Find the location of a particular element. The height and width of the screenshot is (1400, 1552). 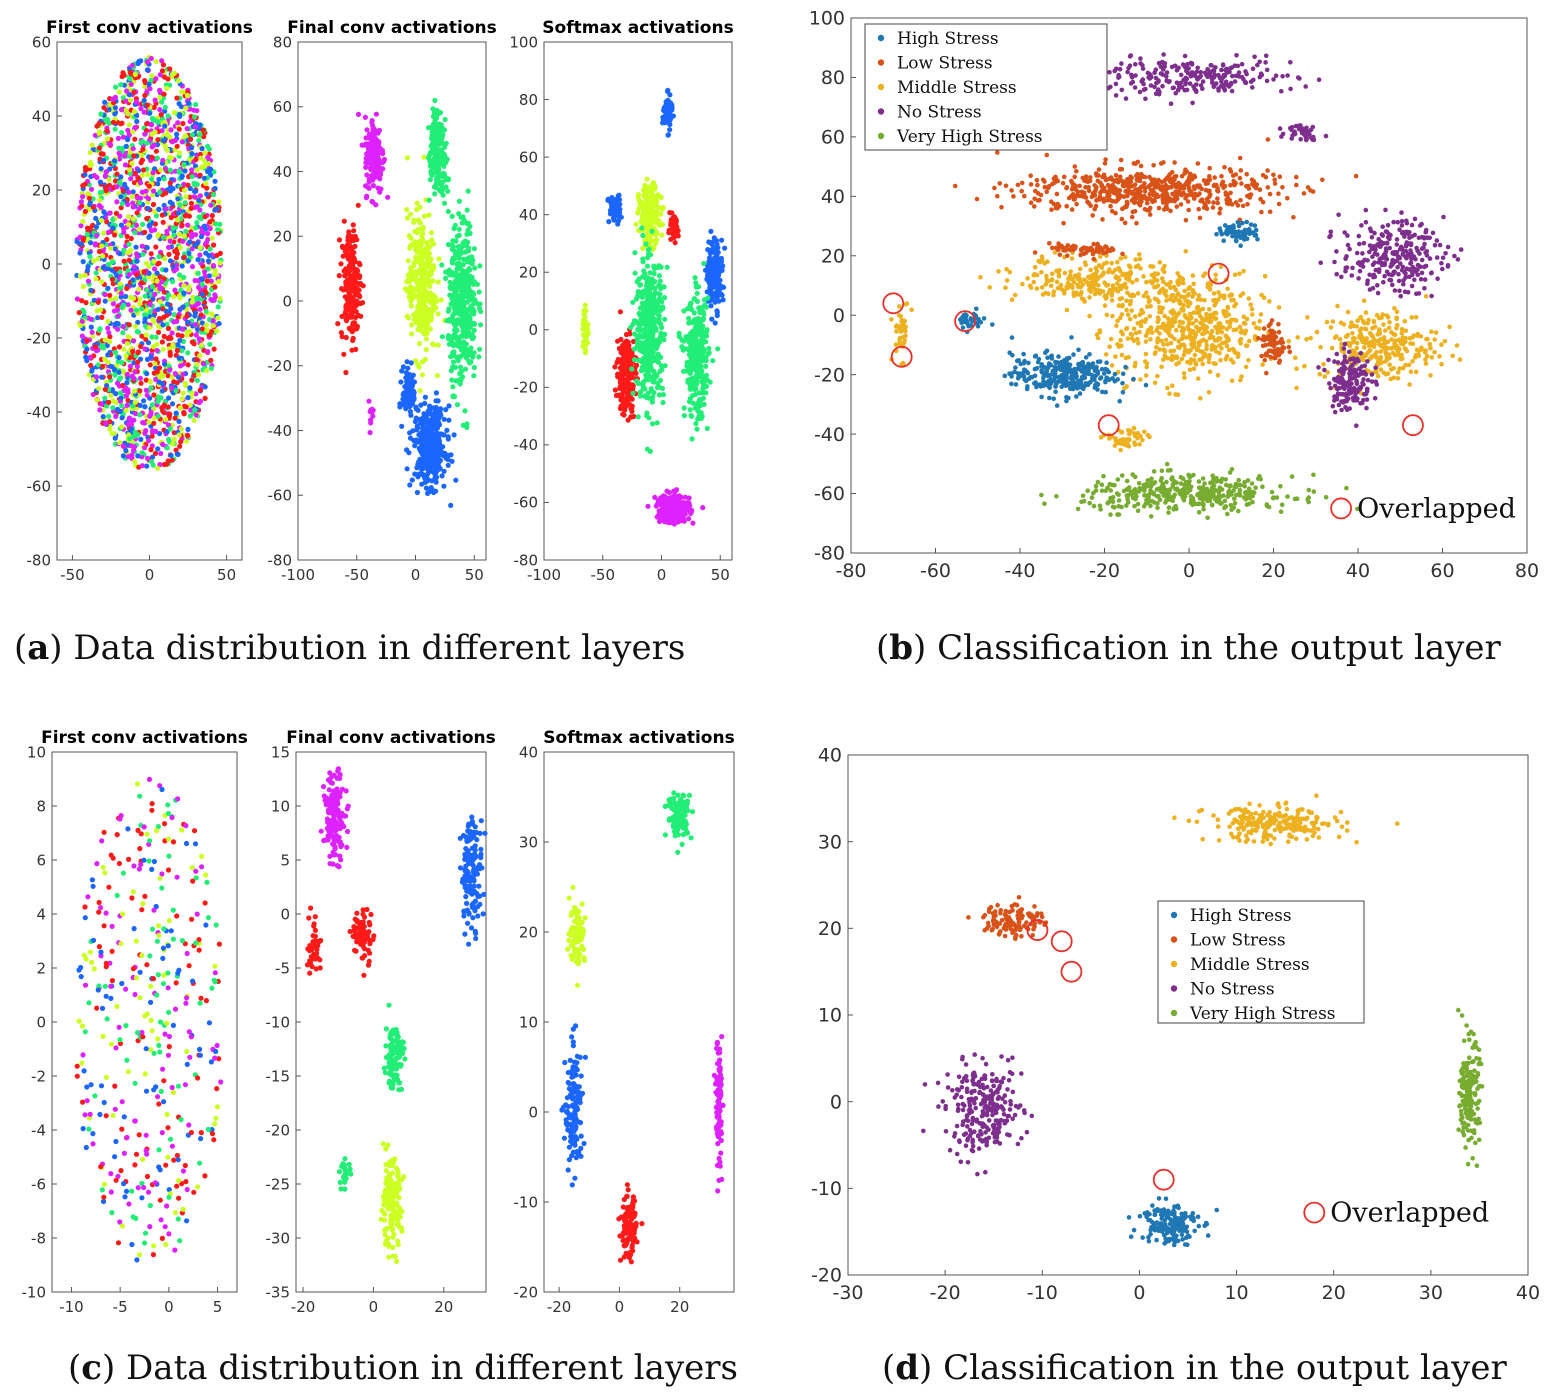

y-tick-label: -60 is located at coordinates (526, 503).